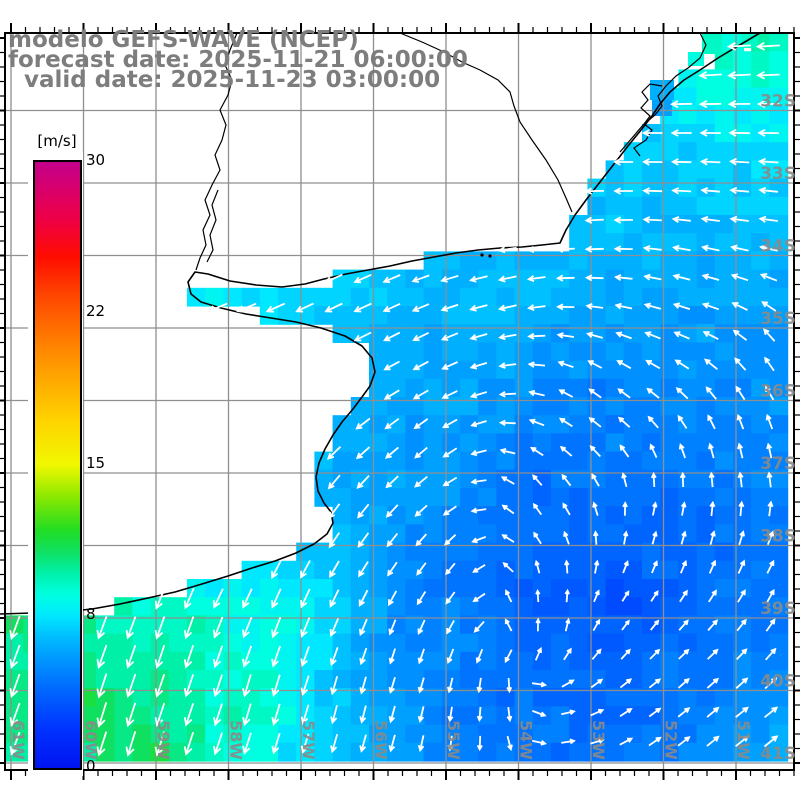  I want to click on lat-label: 33S, so click(778, 174).